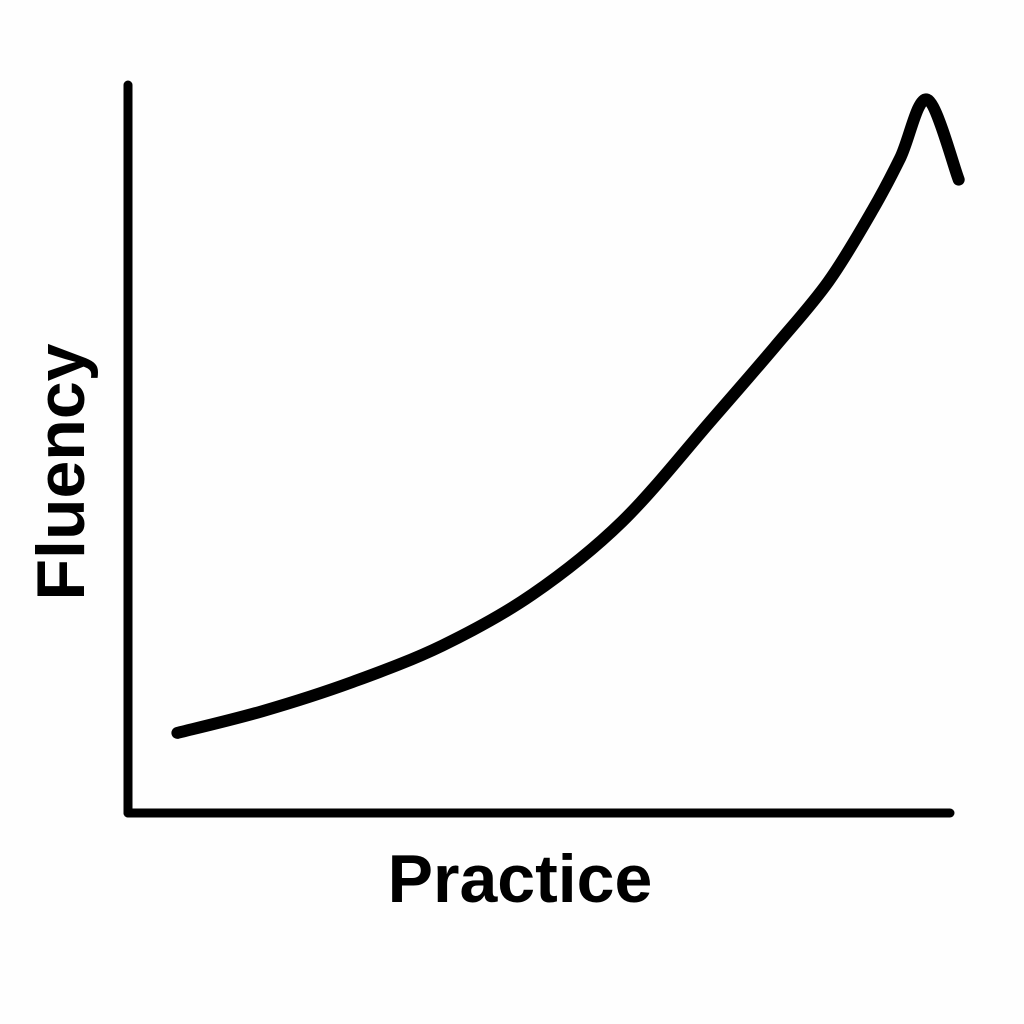 This screenshot has height=1024, width=1024. Describe the element at coordinates (61, 471) in the screenshot. I see `y-axis-label: Fluency` at that location.